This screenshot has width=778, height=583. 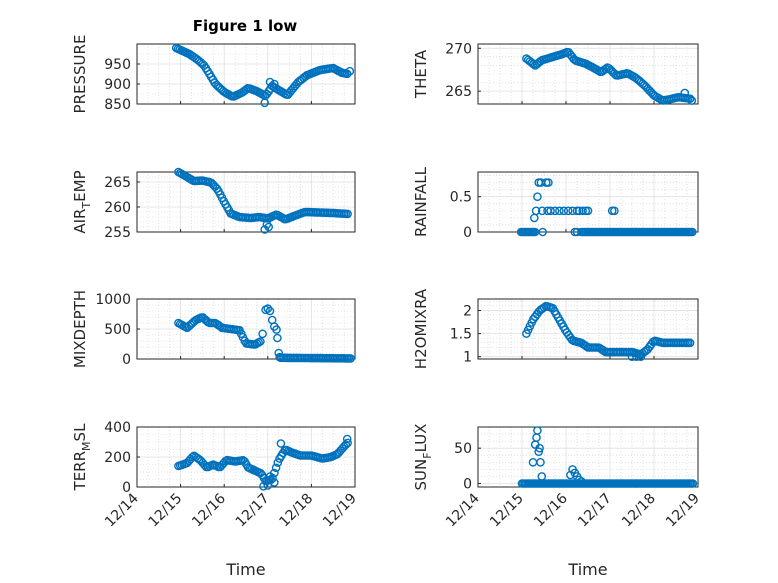 What do you see at coordinates (467, 358) in the screenshot?
I see `y-tick-label: 1` at bounding box center [467, 358].